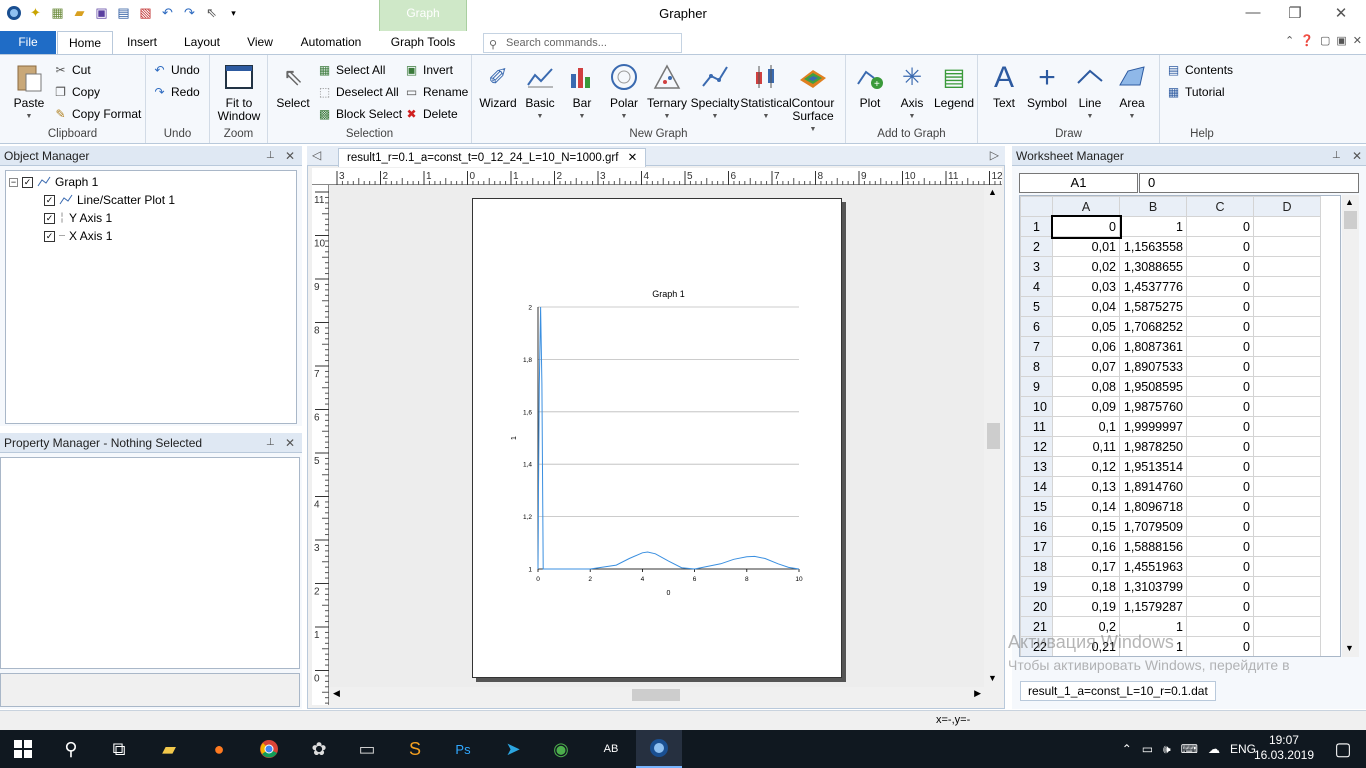  What do you see at coordinates (175, 92) in the screenshot?
I see `redo-button: ↷ Redo` at bounding box center [175, 92].